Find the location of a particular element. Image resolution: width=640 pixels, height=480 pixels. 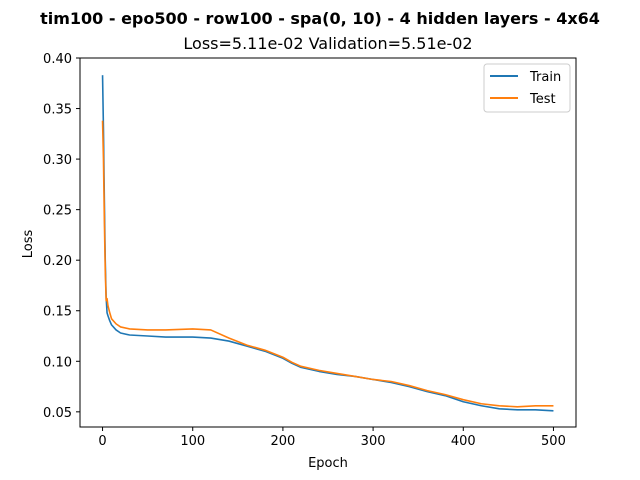

y-tick-label: 0.10 is located at coordinates (57, 362).